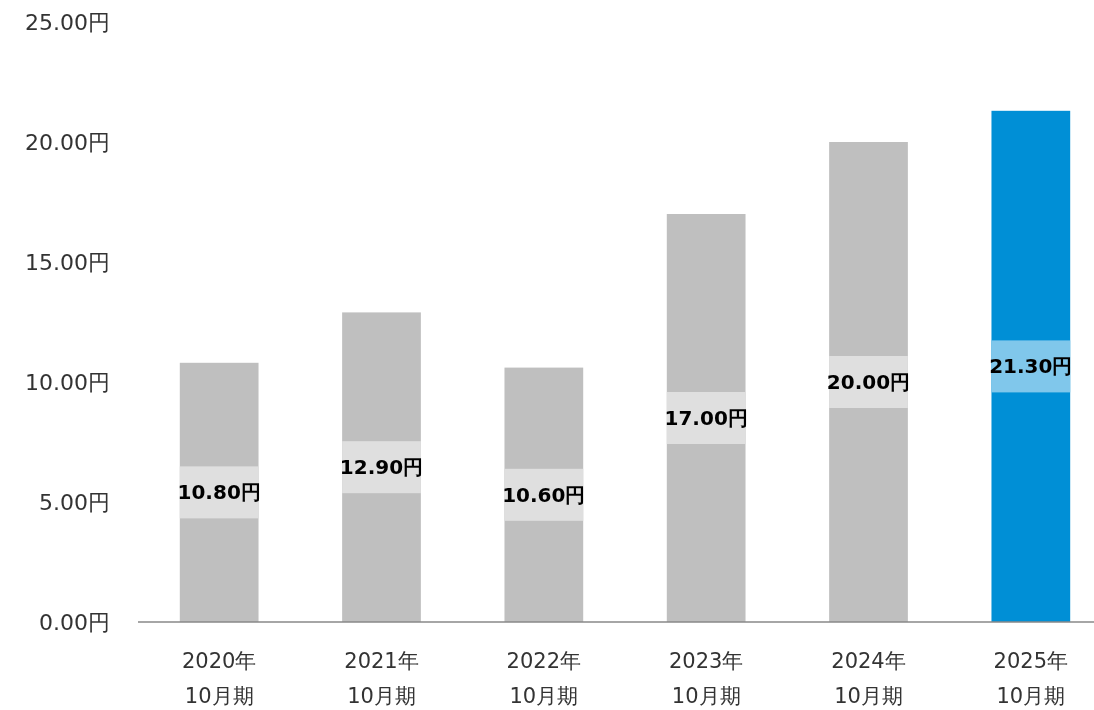 Image resolution: width=1094 pixels, height=710 pixels. Describe the element at coordinates (67, 382) in the screenshot. I see `y-tick-label: 10.00円` at that location.